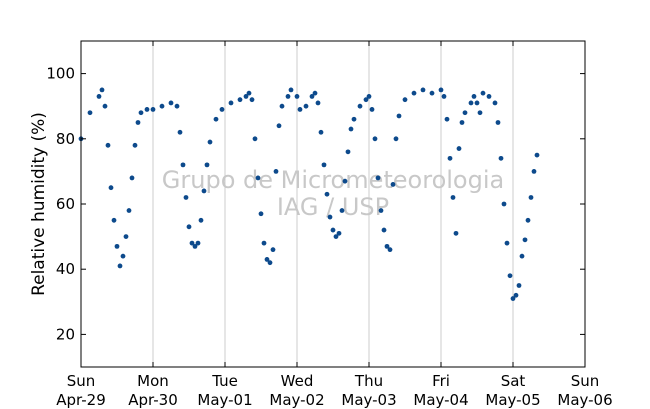 The width and height of the screenshot is (650, 409). I want to click on x-tick-label-day: Fri, so click(441, 381).